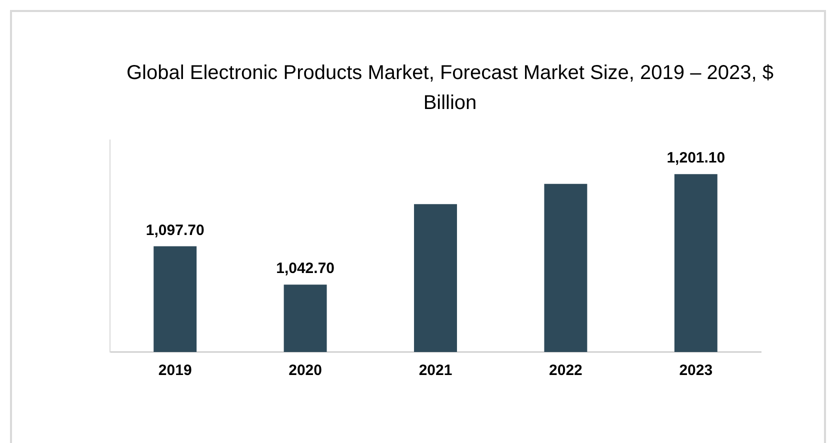 The image size is (836, 443). I want to click on x-tick-label: 2022, so click(565, 371).